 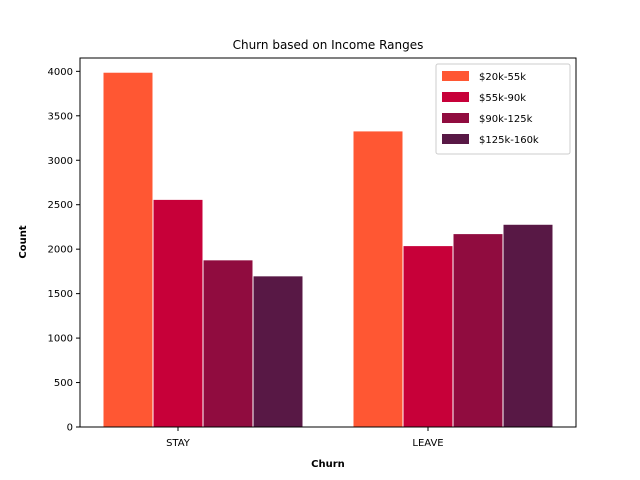 What do you see at coordinates (60, 205) in the screenshot?
I see `y-tick-label: 2500` at bounding box center [60, 205].